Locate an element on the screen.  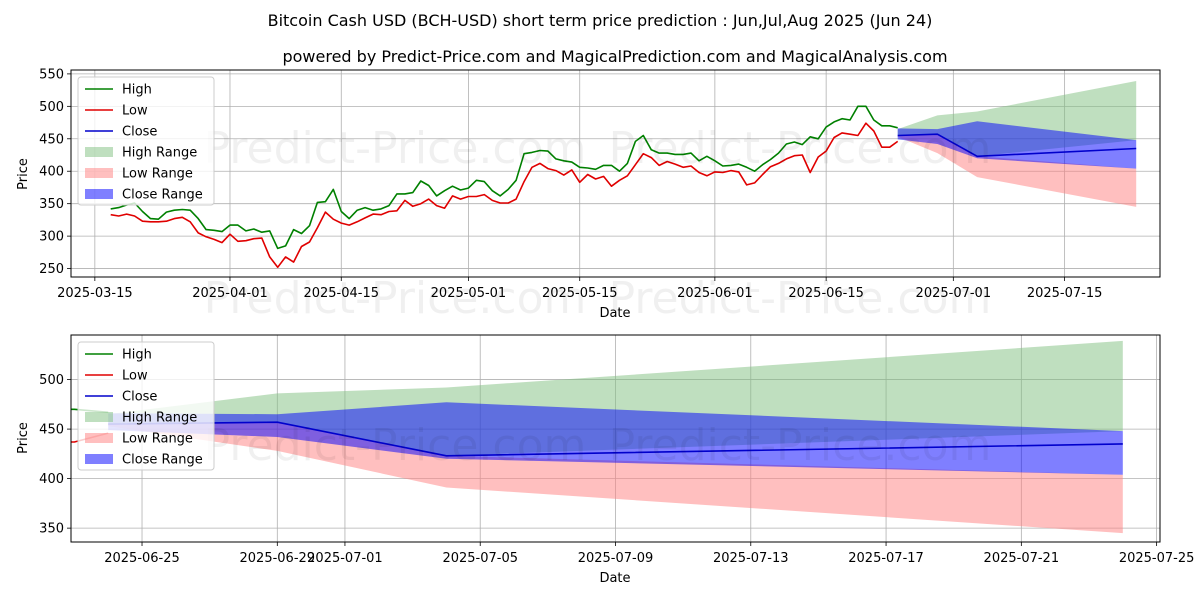
panel2-watermark: Predict-Price.com is located at coordinates (395, 445).